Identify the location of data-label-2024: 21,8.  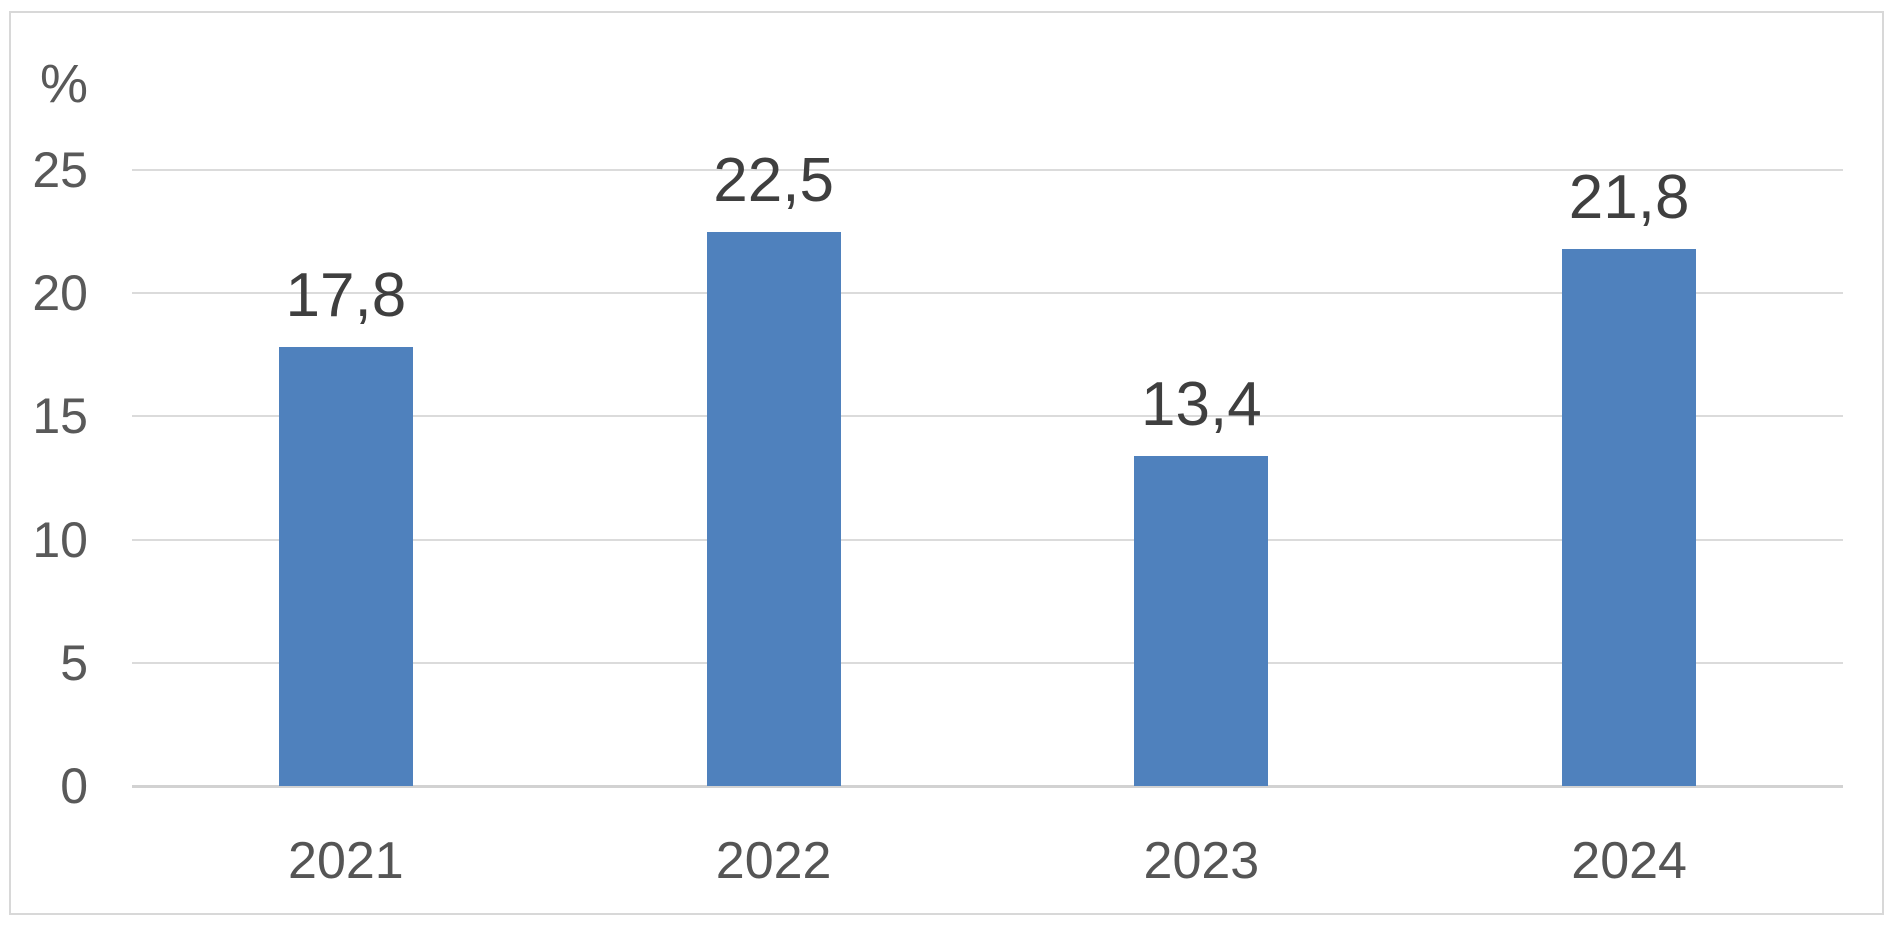
(1629, 197).